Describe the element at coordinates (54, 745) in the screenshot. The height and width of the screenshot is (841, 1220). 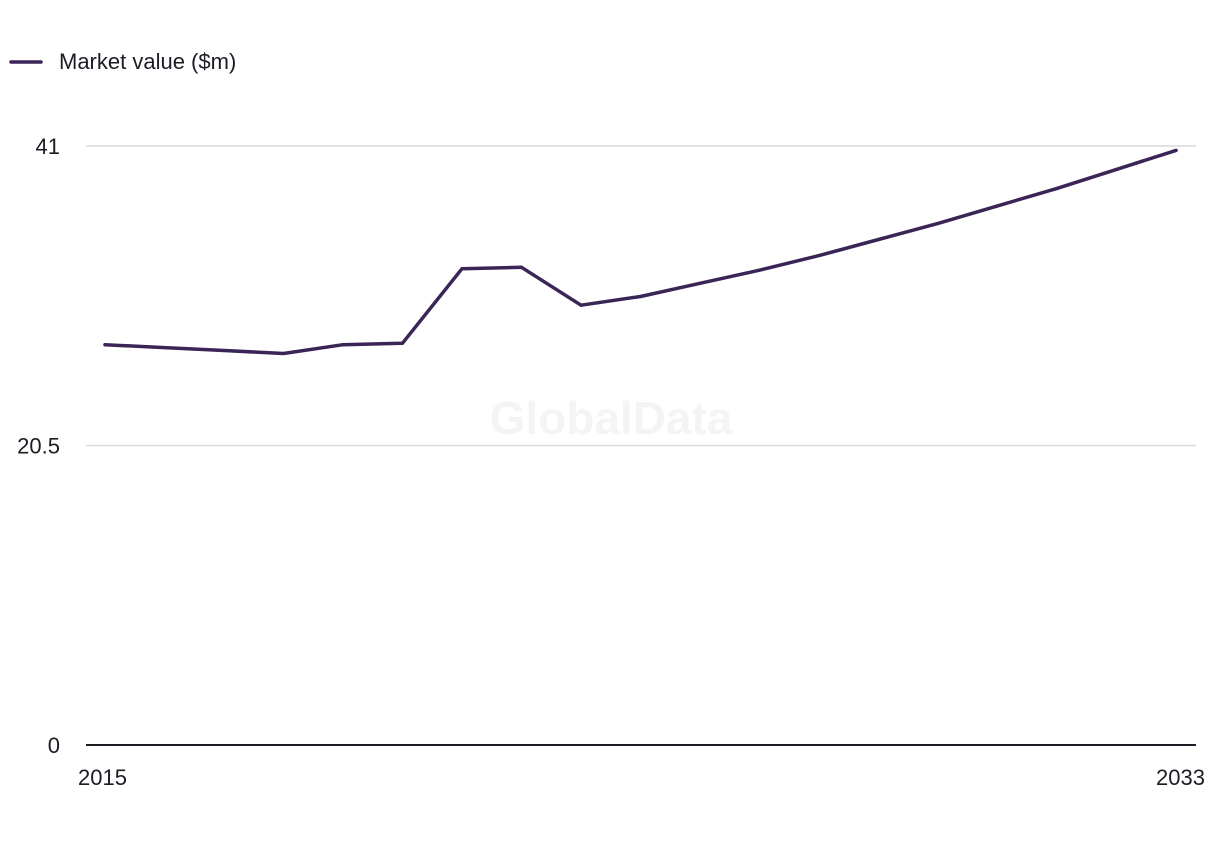
I see `y-tick-label: 0` at that location.